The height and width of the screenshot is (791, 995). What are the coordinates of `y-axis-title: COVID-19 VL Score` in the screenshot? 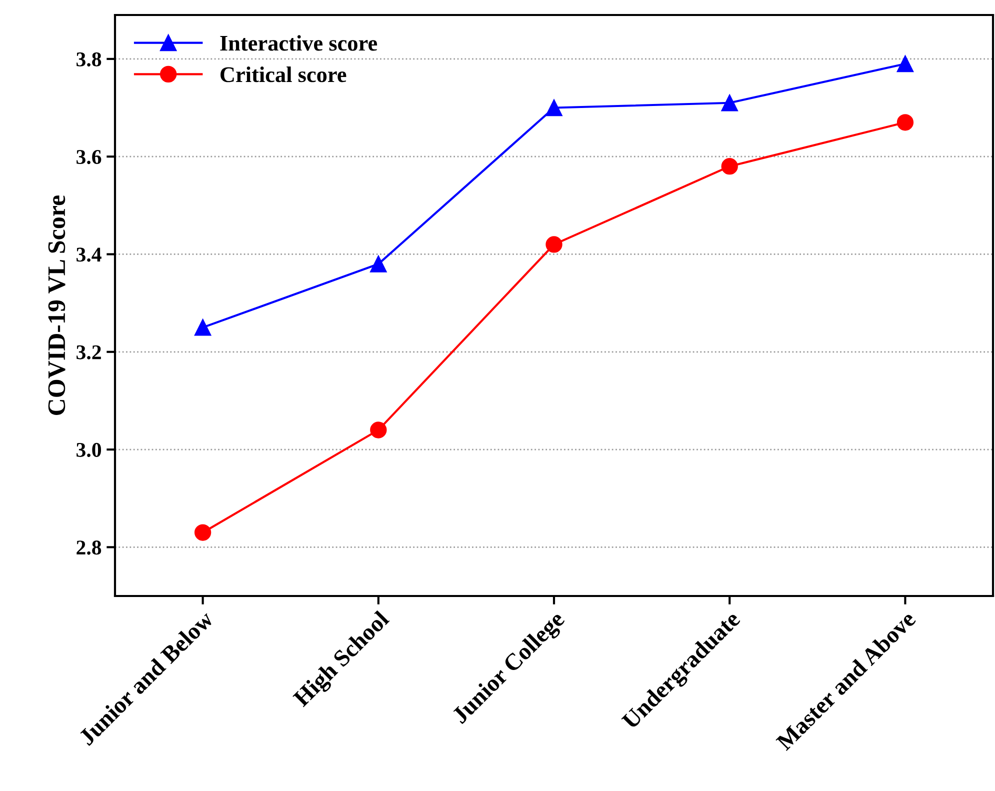 It's located at (57, 305).